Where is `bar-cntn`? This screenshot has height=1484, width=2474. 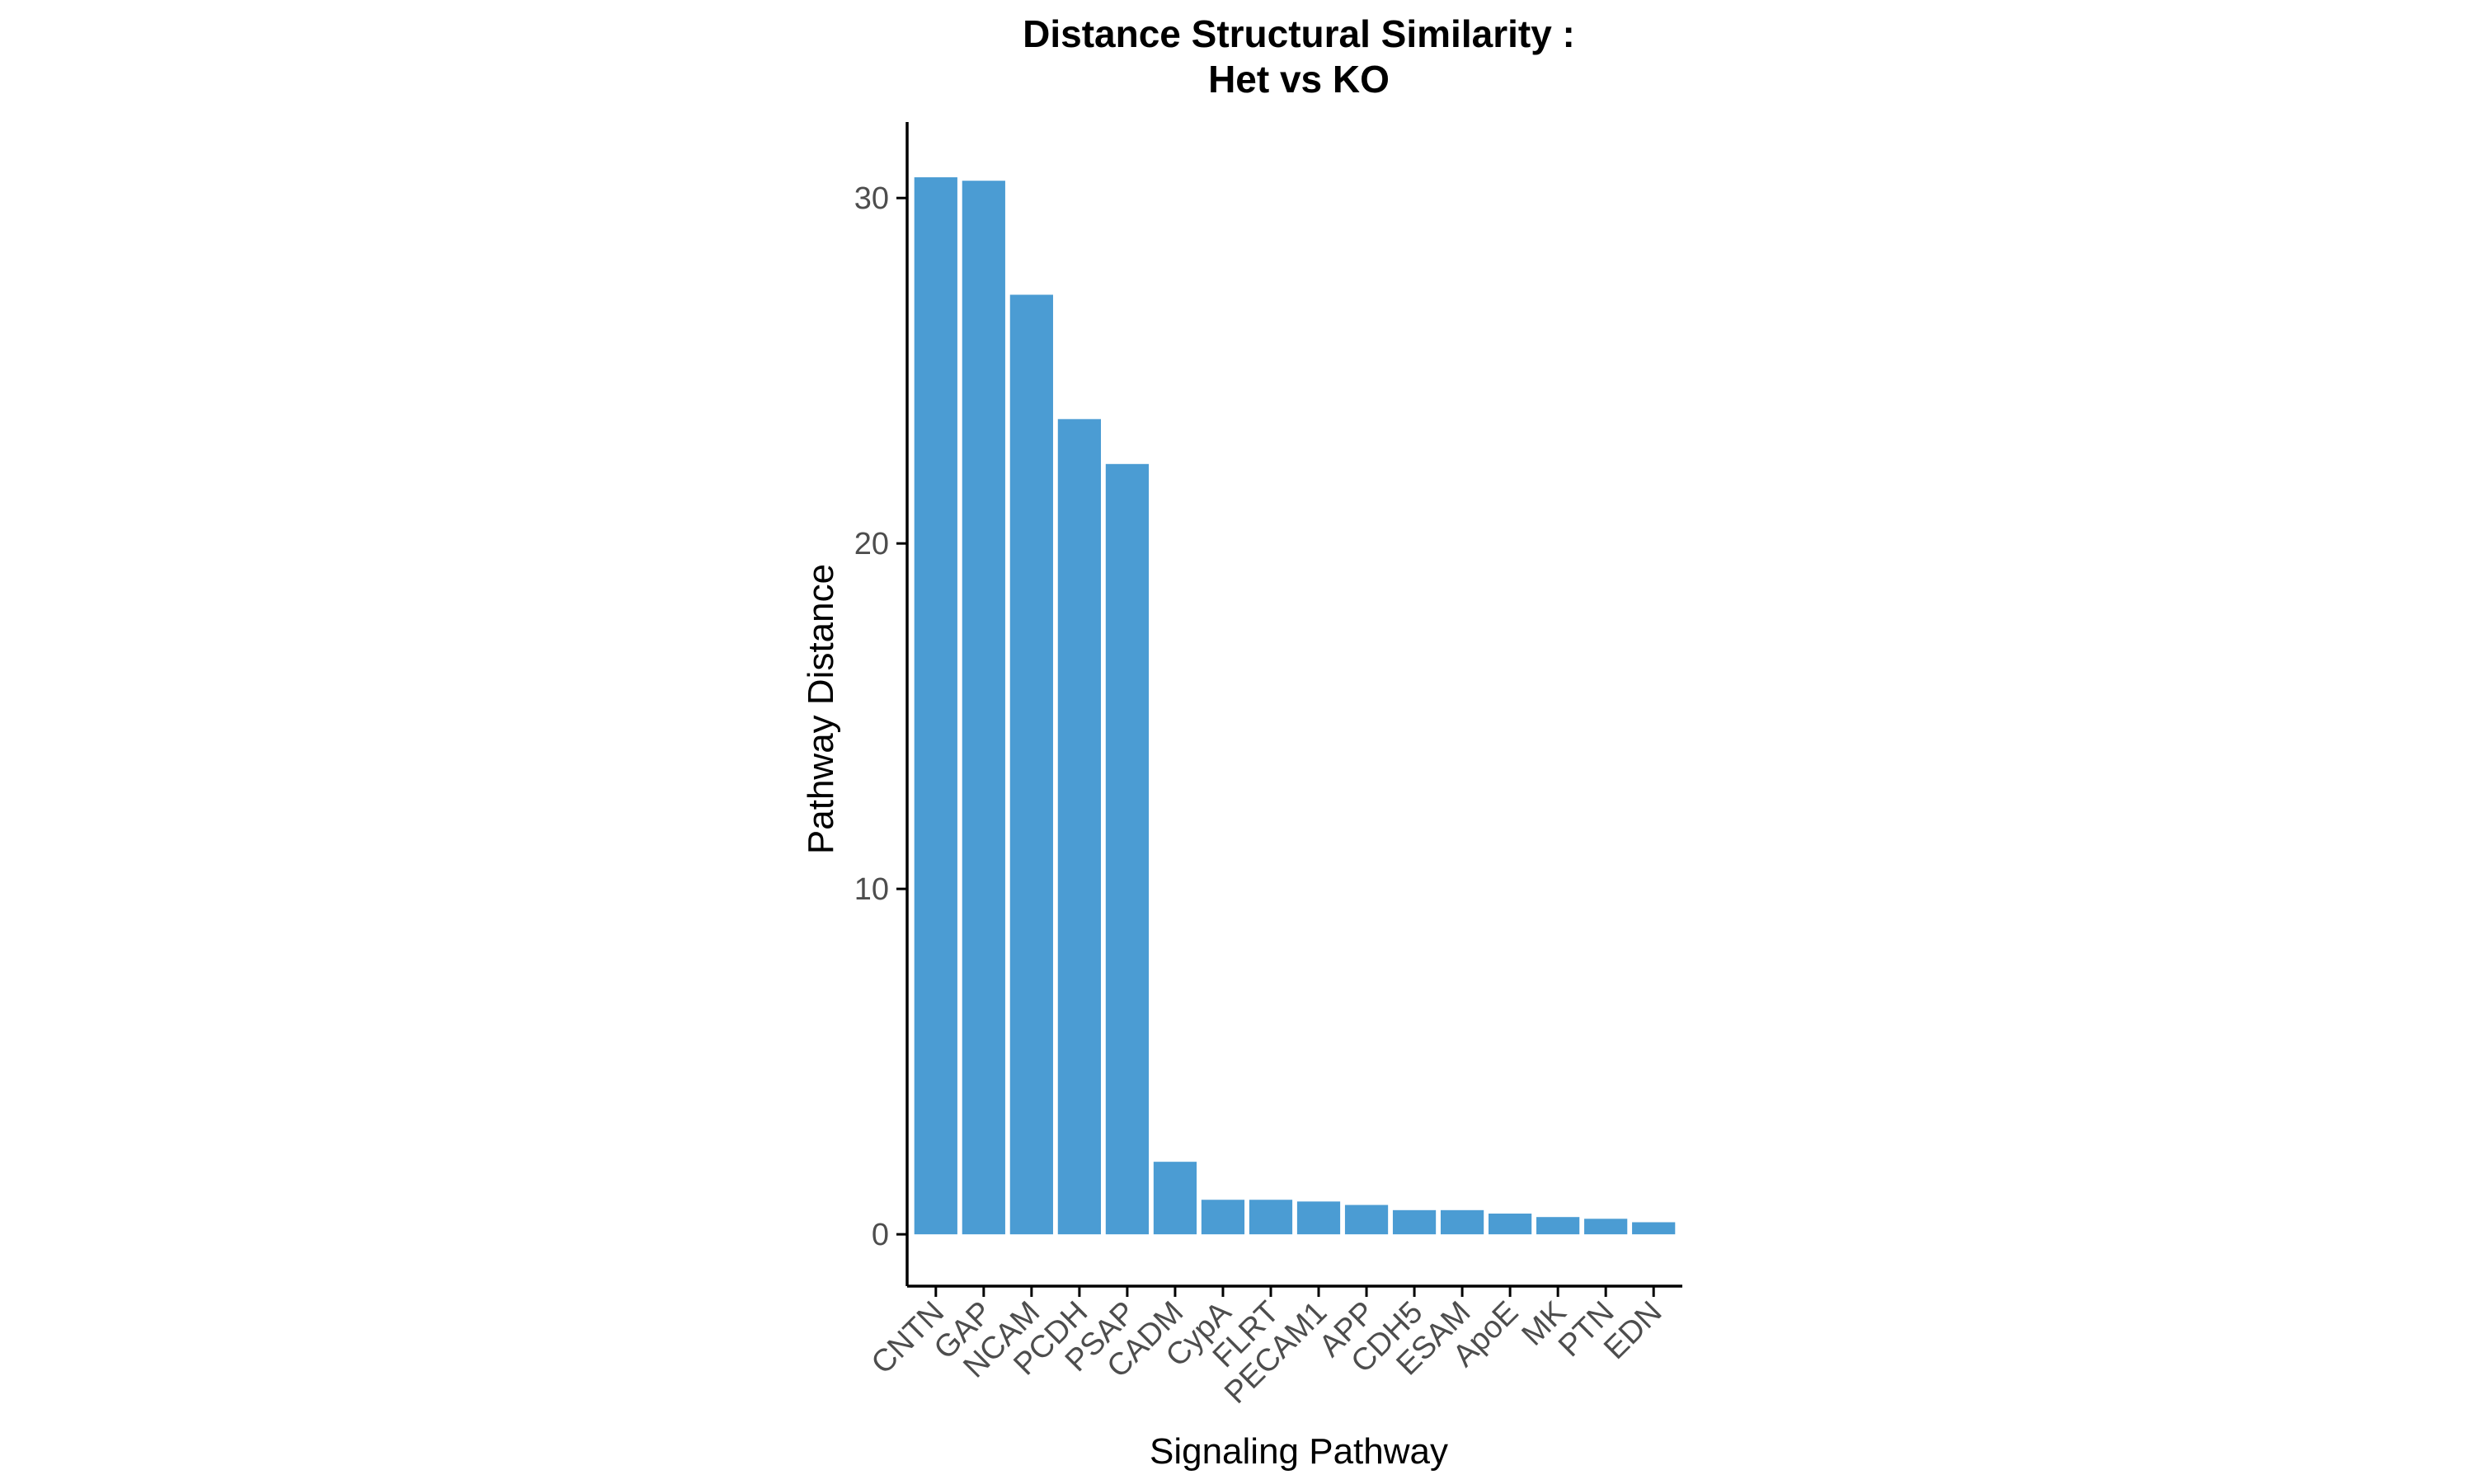 bar-cntn is located at coordinates (935, 706).